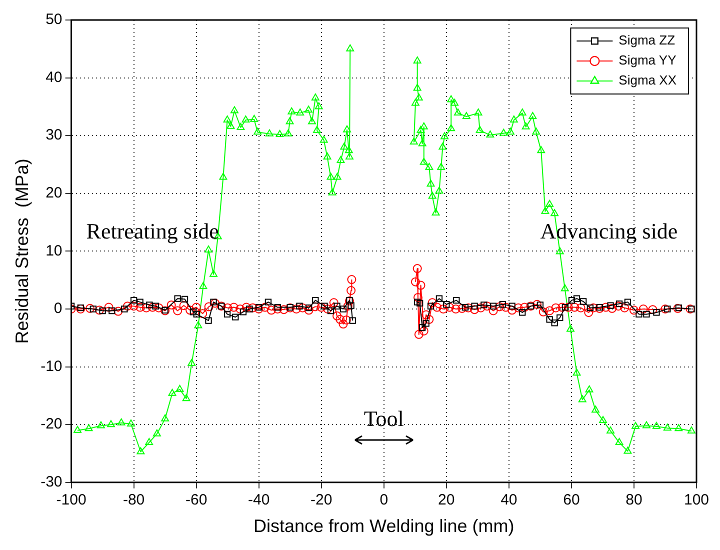 This screenshot has width=720, height=550. I want to click on x-tick-label: 0, so click(384, 500).